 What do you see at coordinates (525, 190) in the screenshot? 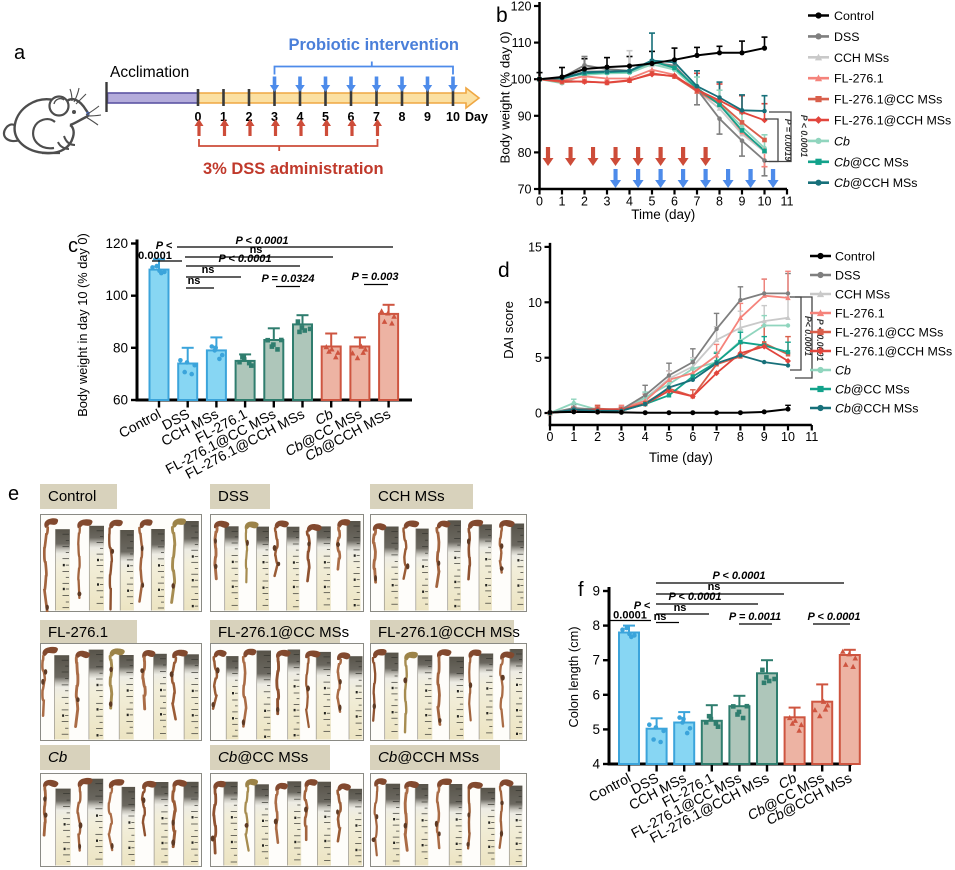
I see `svg-text: 70` at bounding box center [525, 190].